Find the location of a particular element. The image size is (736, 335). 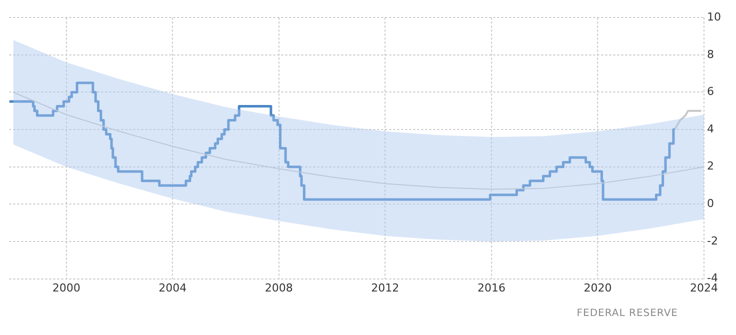

x-tick-label: 2008 is located at coordinates (278, 287).